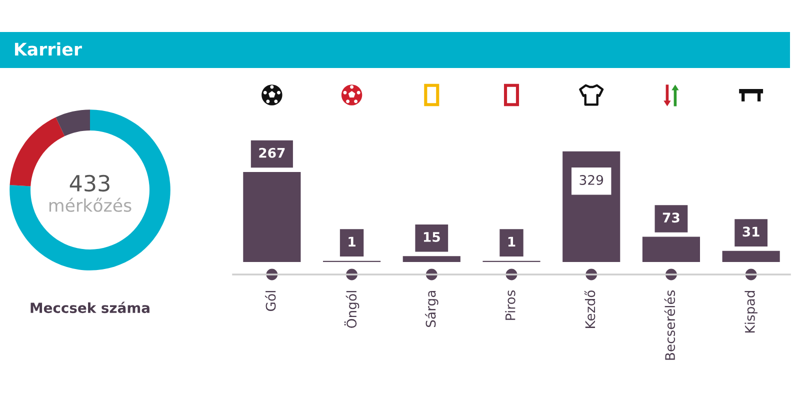 The image size is (795, 402). What do you see at coordinates (48, 49) in the screenshot?
I see `text: Karrier` at bounding box center [48, 49].